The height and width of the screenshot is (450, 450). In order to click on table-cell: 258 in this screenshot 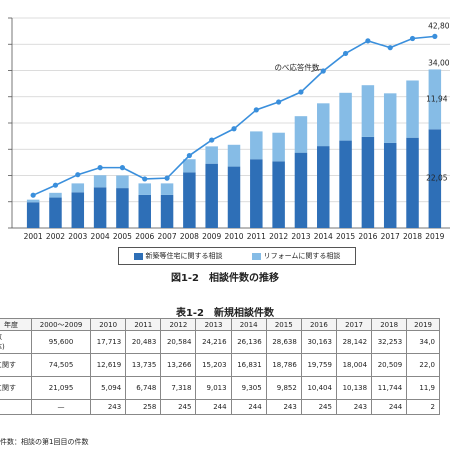, I will do `click(143, 407)`.